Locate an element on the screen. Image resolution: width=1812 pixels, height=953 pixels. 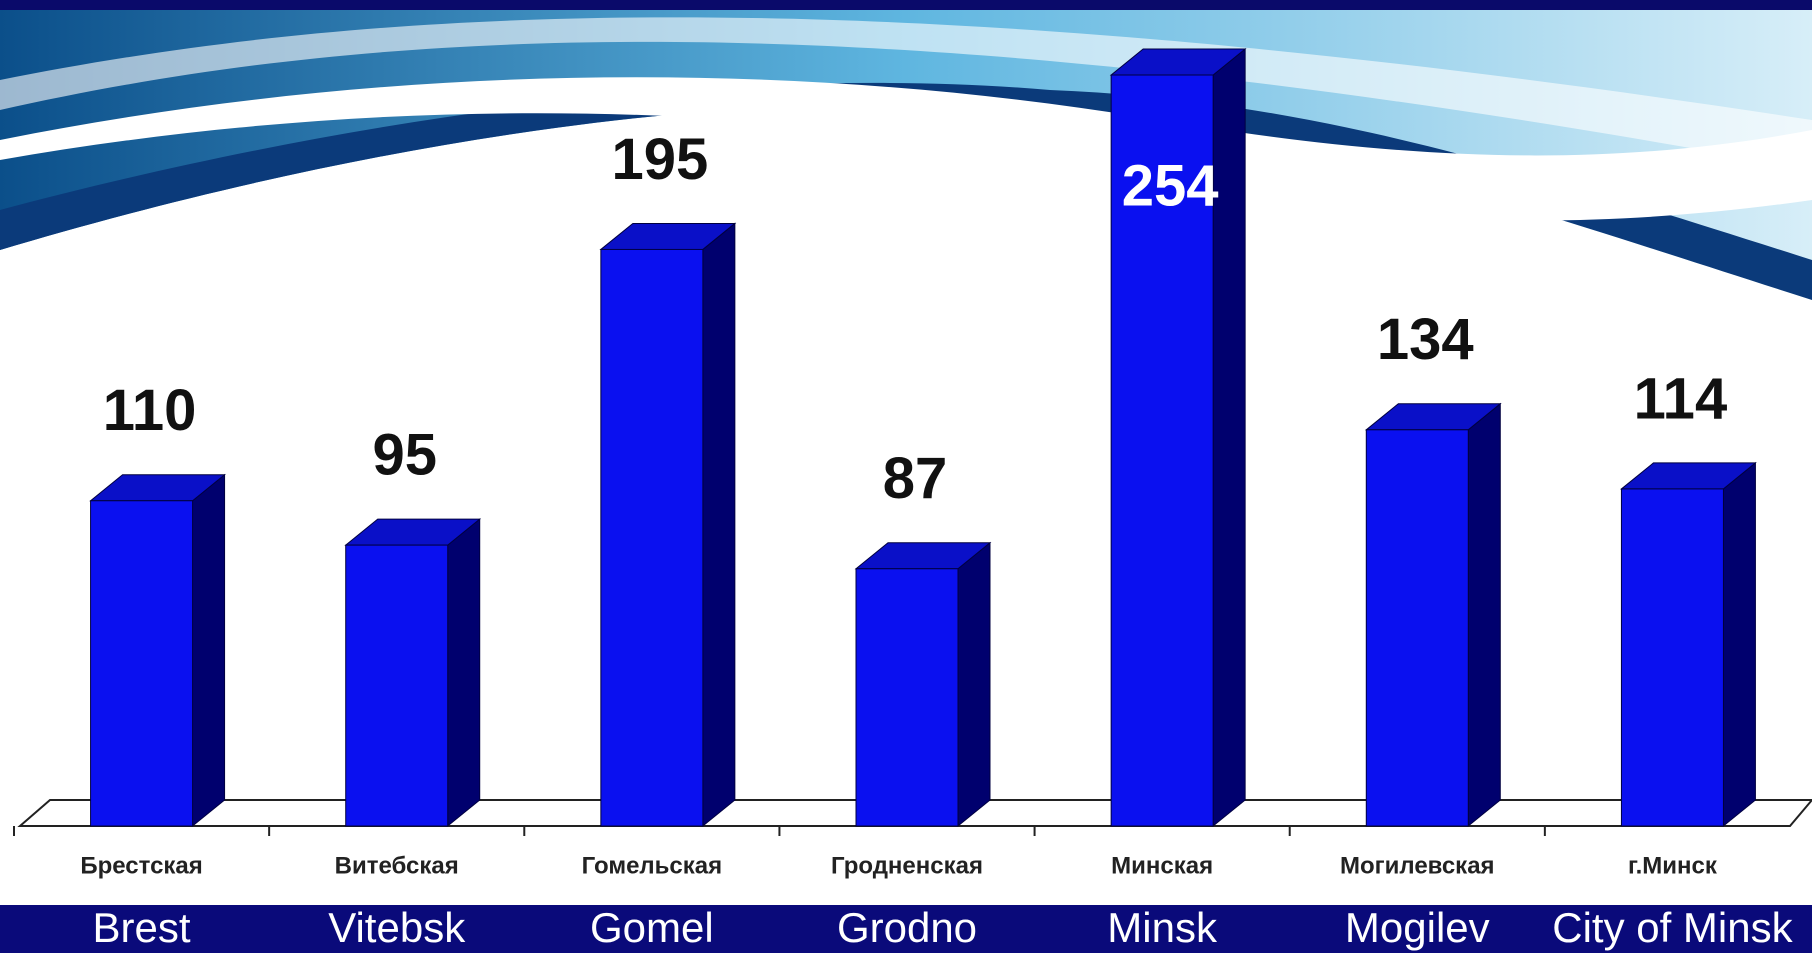
value-label: 87 is located at coordinates (915, 478).